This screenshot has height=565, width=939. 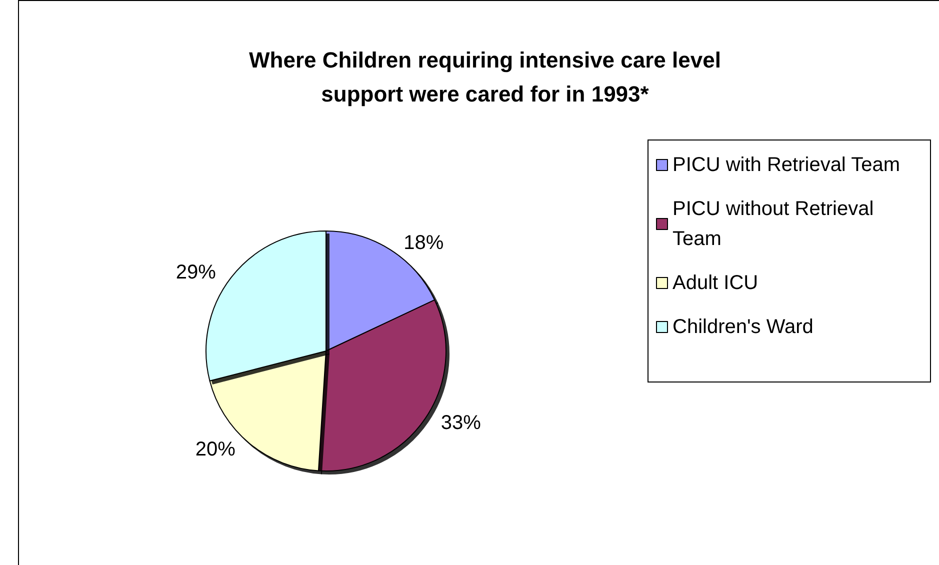 What do you see at coordinates (485, 77) in the screenshot?
I see `chart-title: Where Children requiring intensive care level support were cared for in 1993*` at bounding box center [485, 77].